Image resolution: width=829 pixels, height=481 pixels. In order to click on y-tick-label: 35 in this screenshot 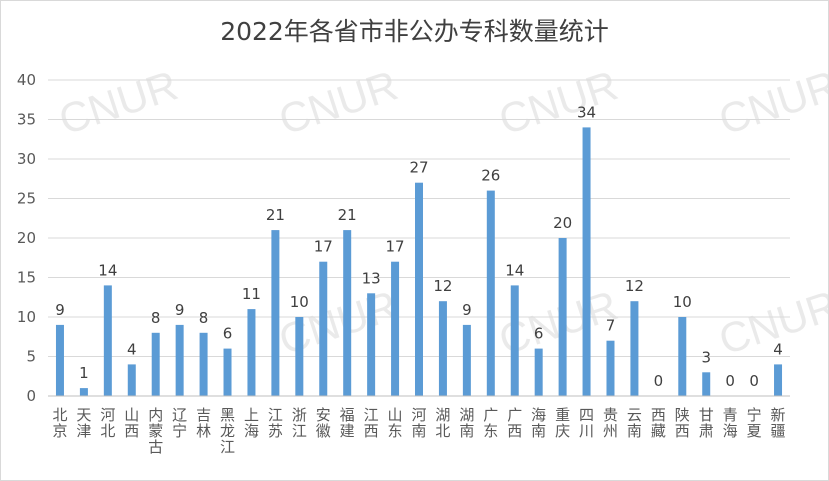, I will do `click(26, 120)`.